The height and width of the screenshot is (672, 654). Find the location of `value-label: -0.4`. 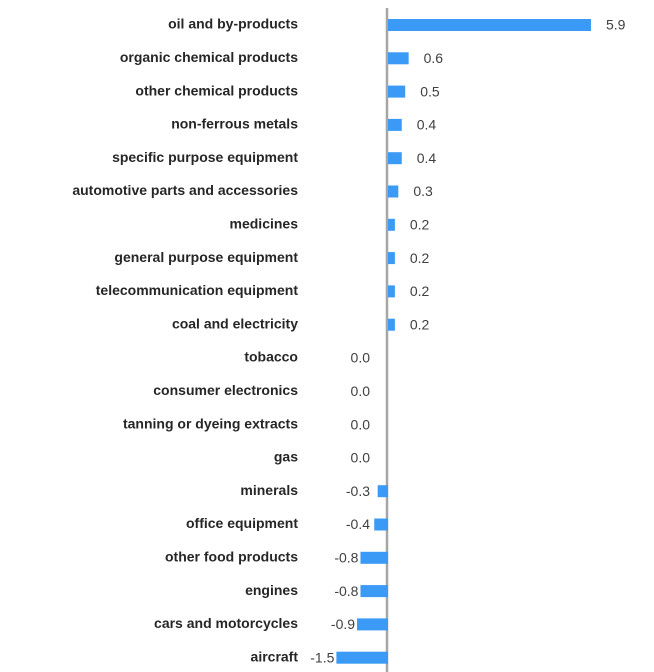

value-label: -0.4 is located at coordinates (358, 524).